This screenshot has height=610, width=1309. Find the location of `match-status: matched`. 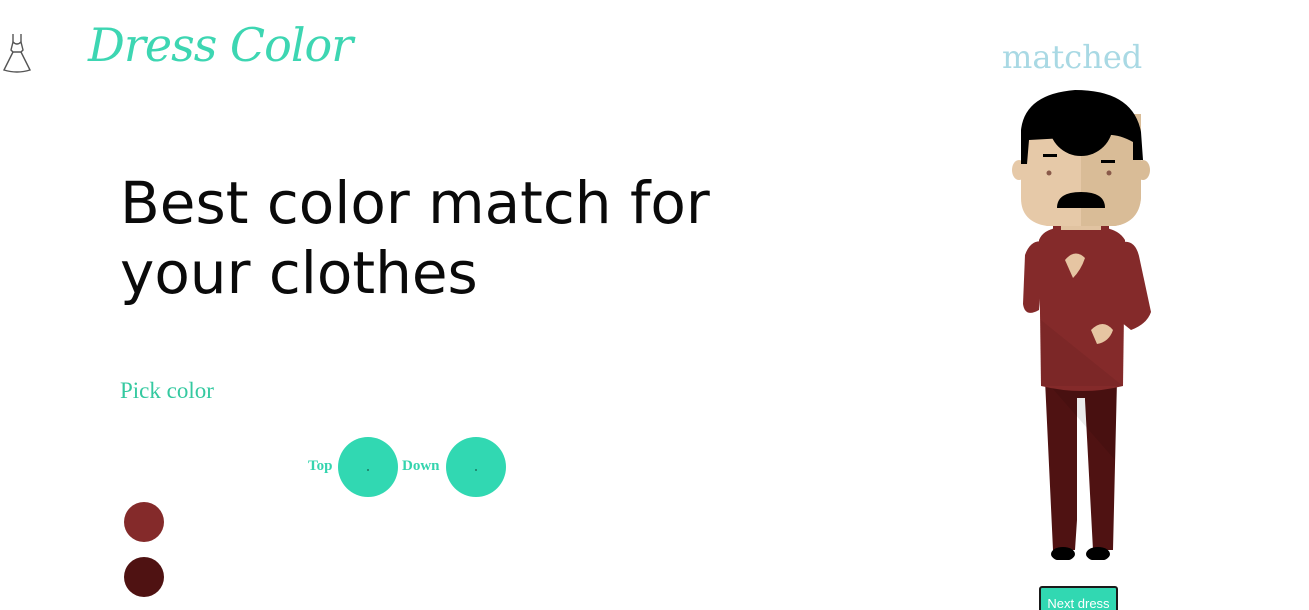

match-status: matched is located at coordinates (1072, 57).